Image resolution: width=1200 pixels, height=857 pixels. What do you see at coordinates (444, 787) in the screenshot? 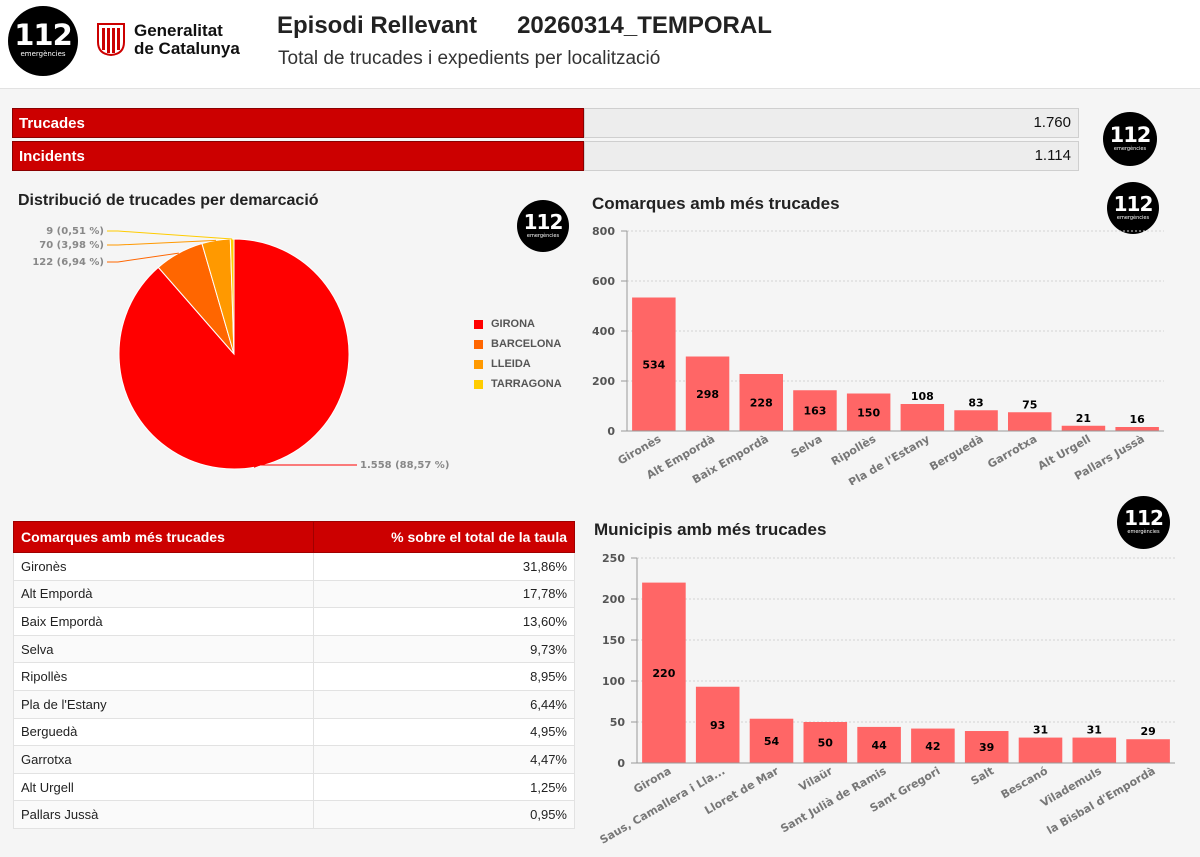
I see `table-cell-percent: 1,25%` at bounding box center [444, 787].